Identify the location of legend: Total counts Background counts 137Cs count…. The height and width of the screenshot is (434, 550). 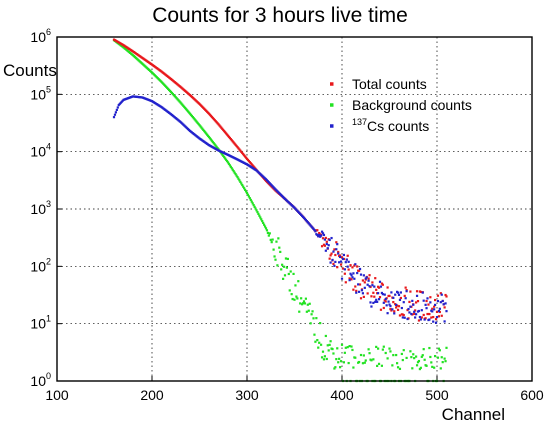
(401, 105).